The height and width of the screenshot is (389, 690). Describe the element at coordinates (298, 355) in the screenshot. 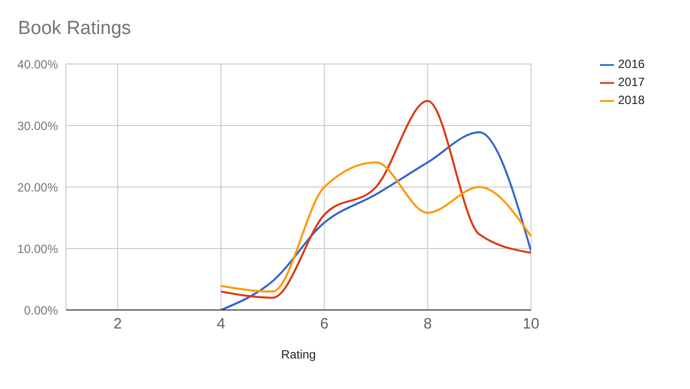

I see `x-axis-title: Rating` at that location.